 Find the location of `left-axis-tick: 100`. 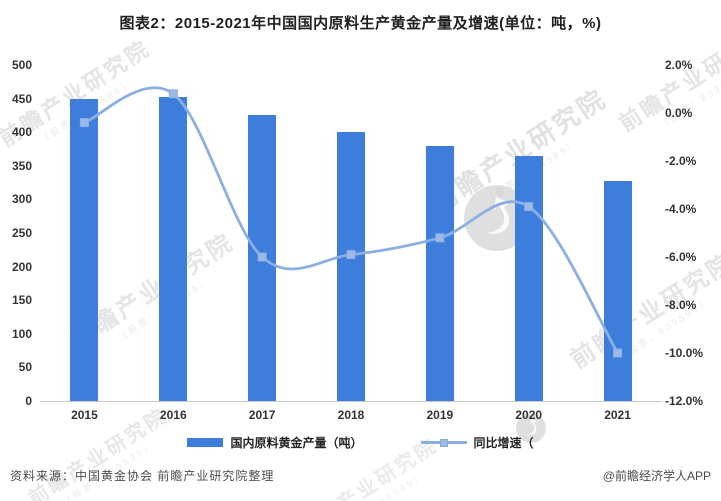

left-axis-tick: 100 is located at coordinates (21, 333).